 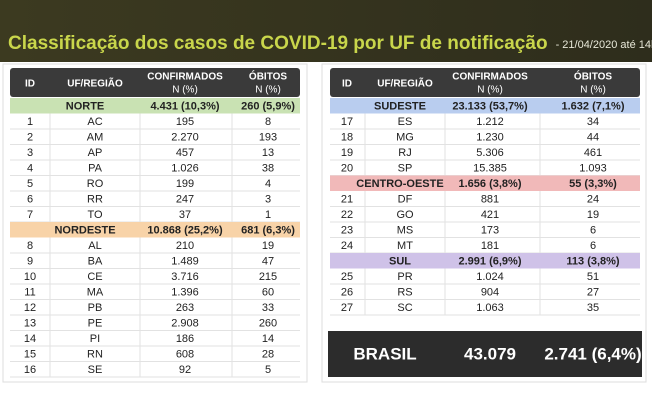 What do you see at coordinates (347, 169) in the screenshot?
I see `cell: 20` at bounding box center [347, 169].